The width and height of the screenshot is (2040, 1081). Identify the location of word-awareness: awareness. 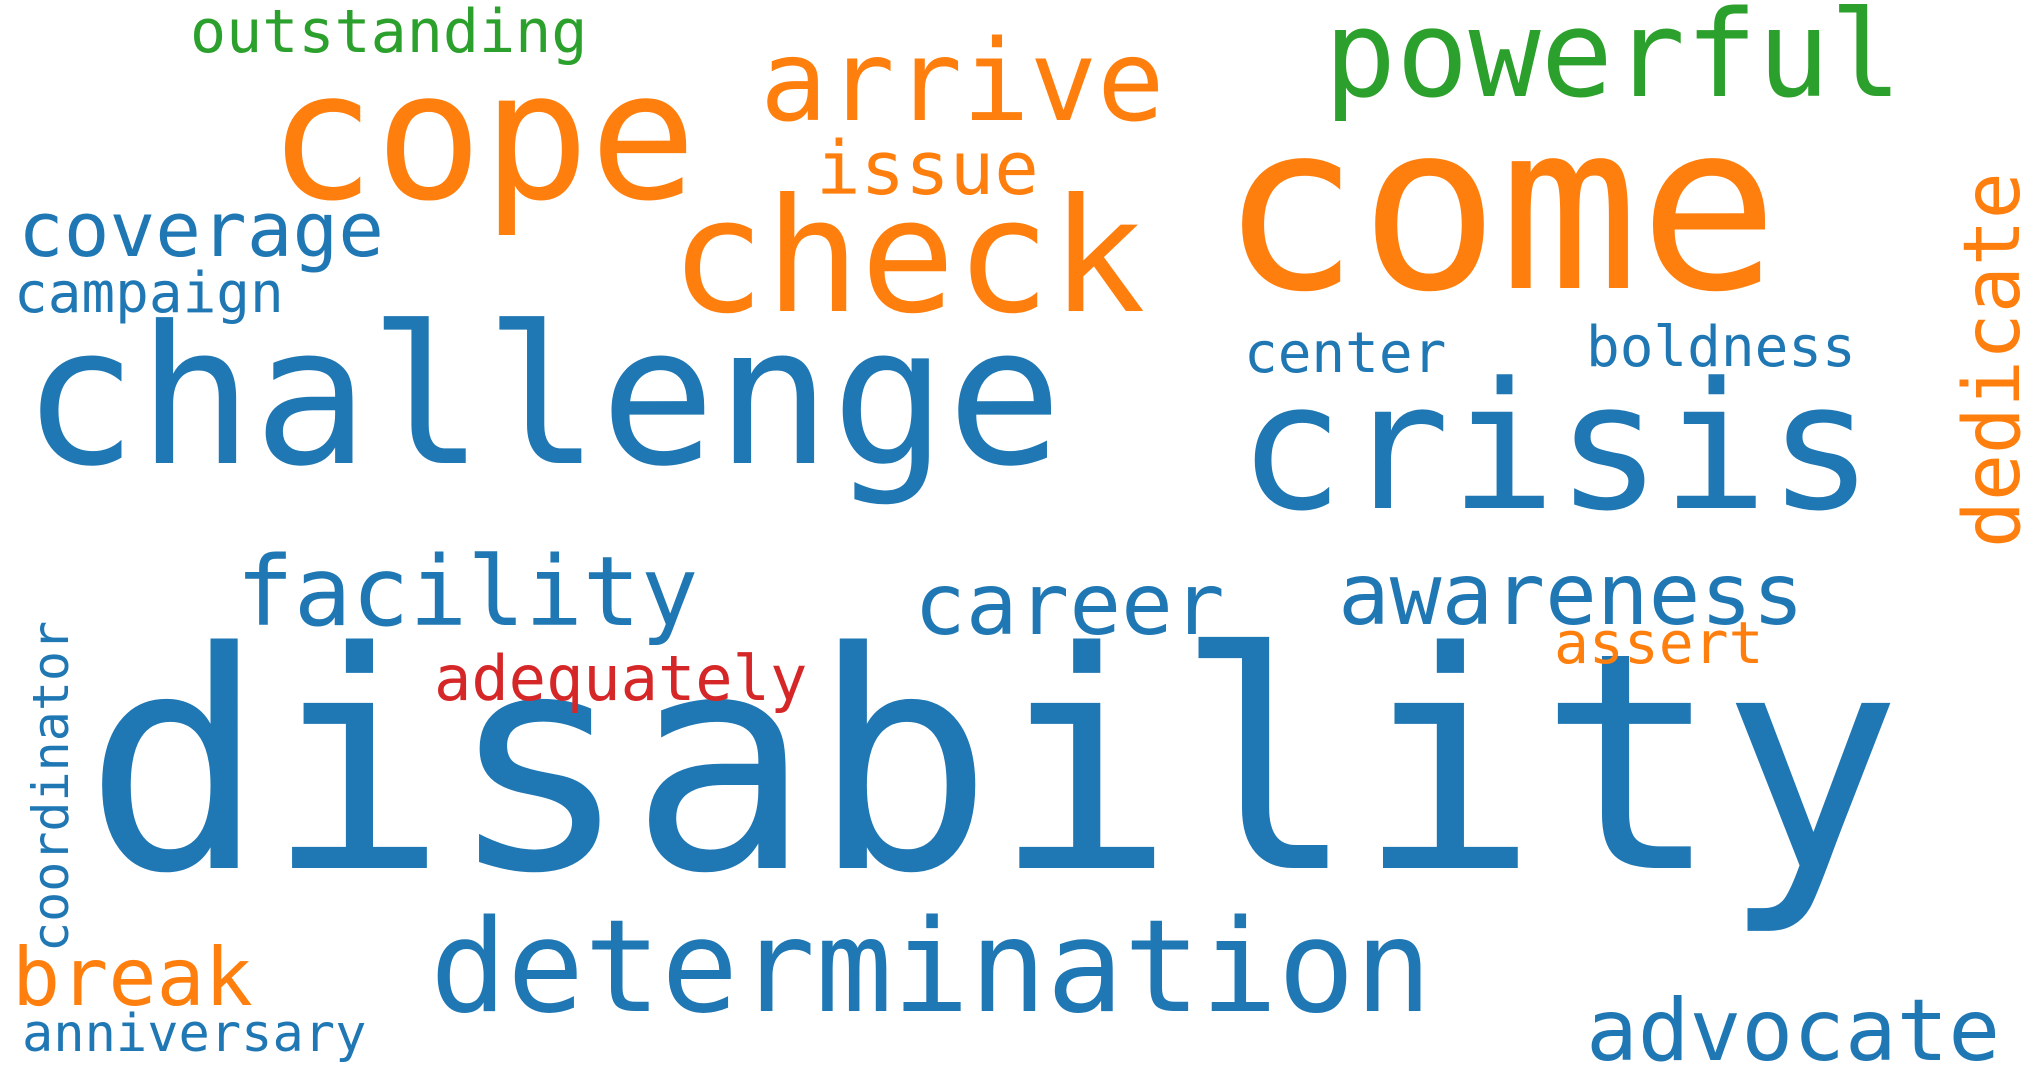
(1571, 595).